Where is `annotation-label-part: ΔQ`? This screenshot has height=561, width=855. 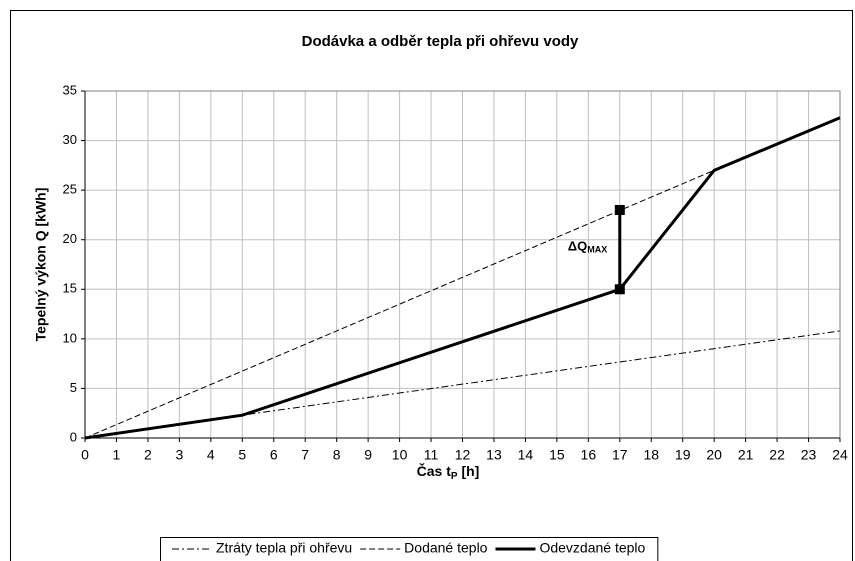
annotation-label-part: ΔQ is located at coordinates (577, 246).